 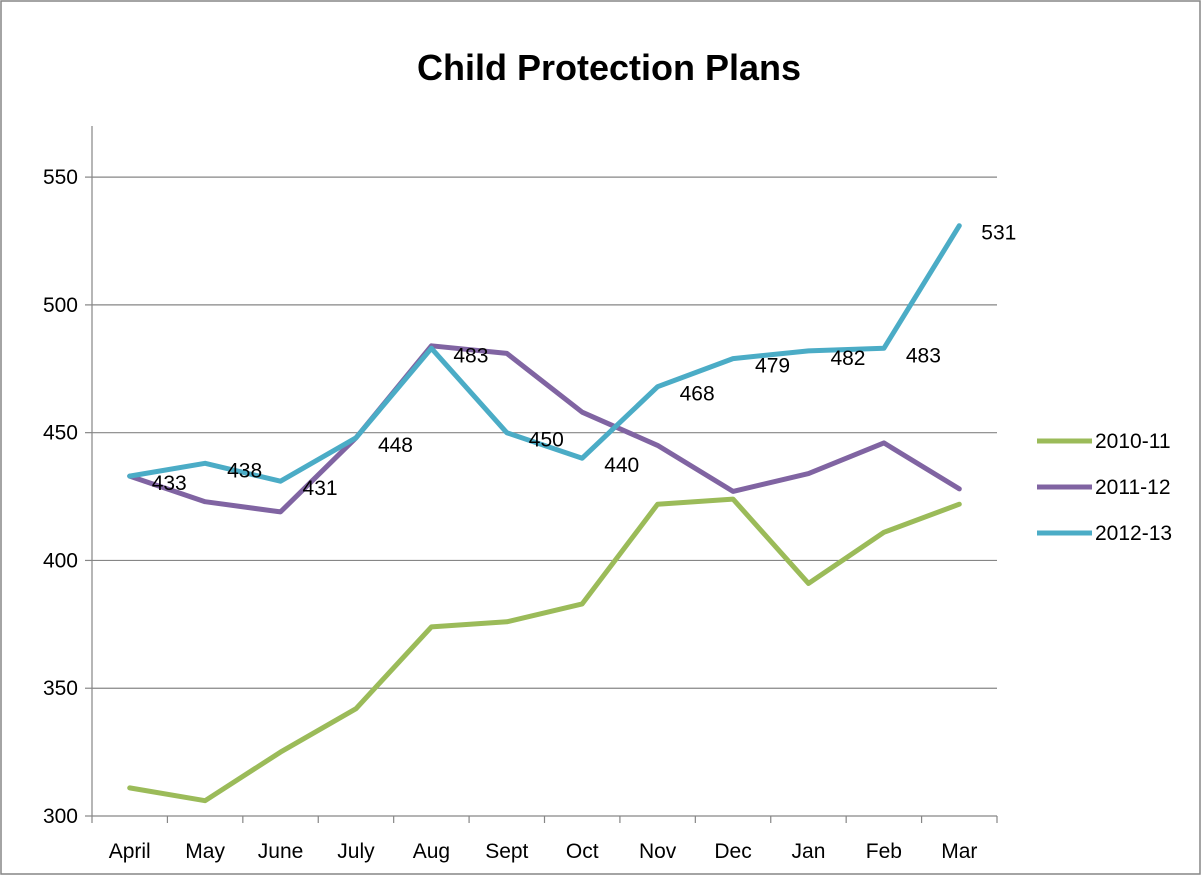 I want to click on x-tick-label: Nov, so click(x=658, y=851).